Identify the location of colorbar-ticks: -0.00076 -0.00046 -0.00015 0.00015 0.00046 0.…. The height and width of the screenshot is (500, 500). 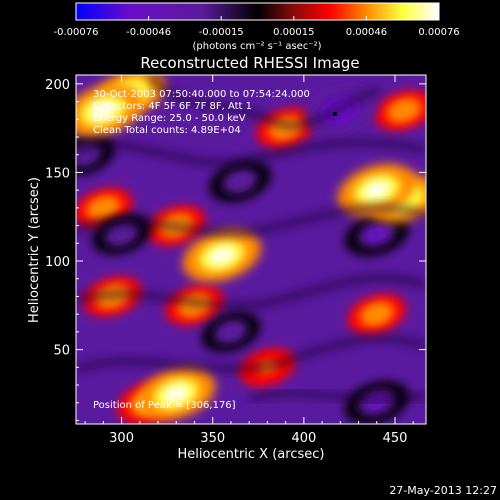
(257, 27).